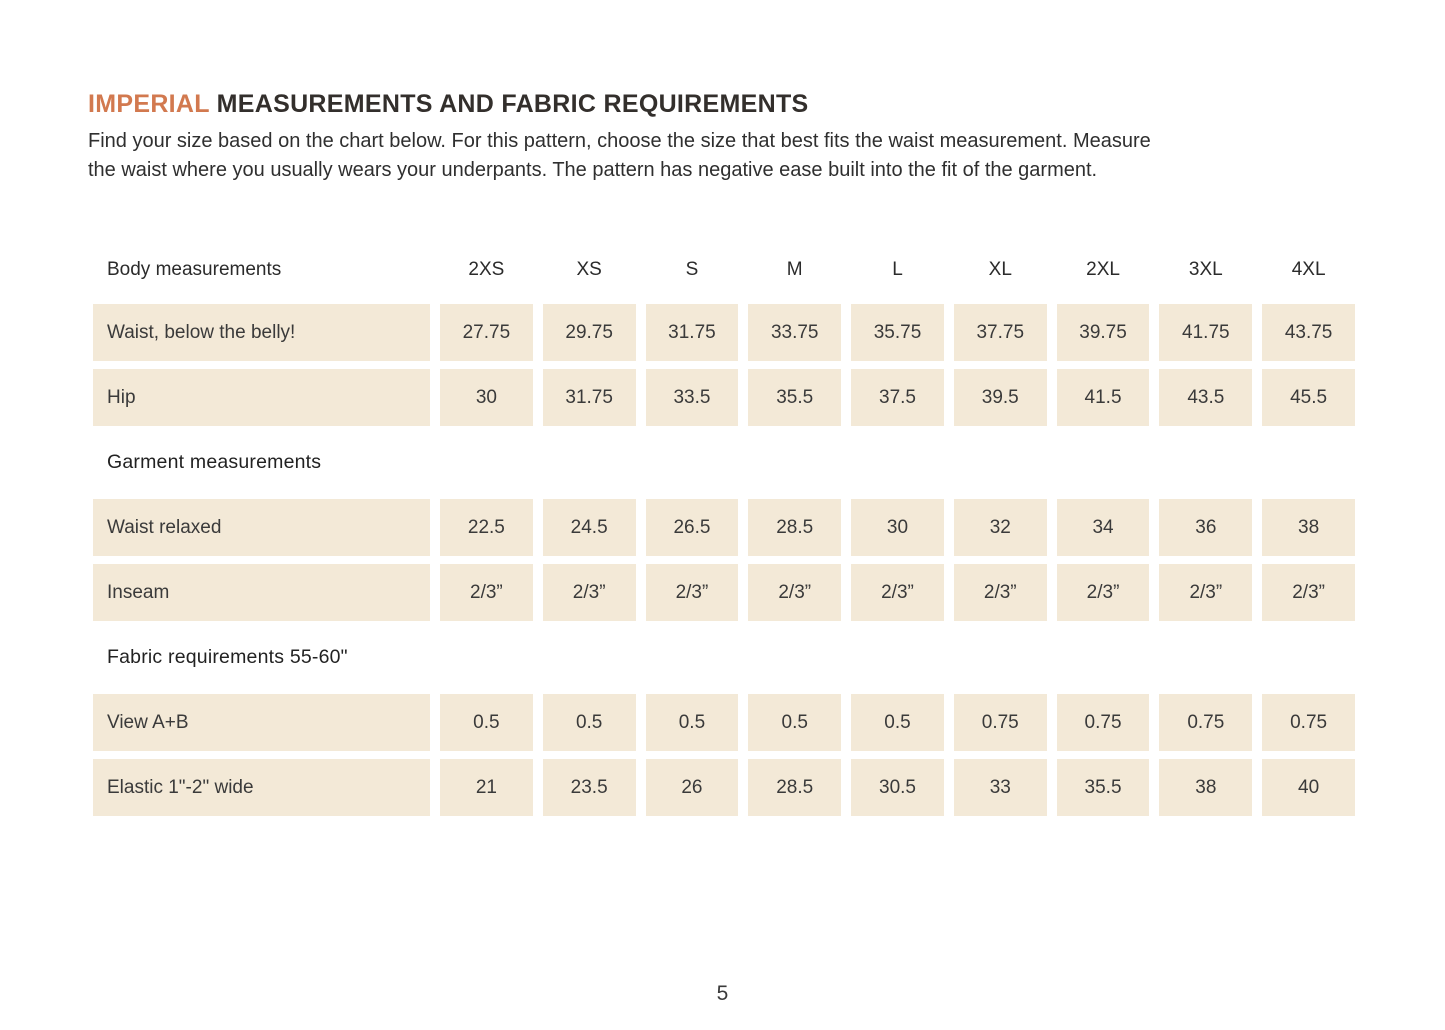  Describe the element at coordinates (692, 527) in the screenshot. I see `value-cell: 26.5` at that location.